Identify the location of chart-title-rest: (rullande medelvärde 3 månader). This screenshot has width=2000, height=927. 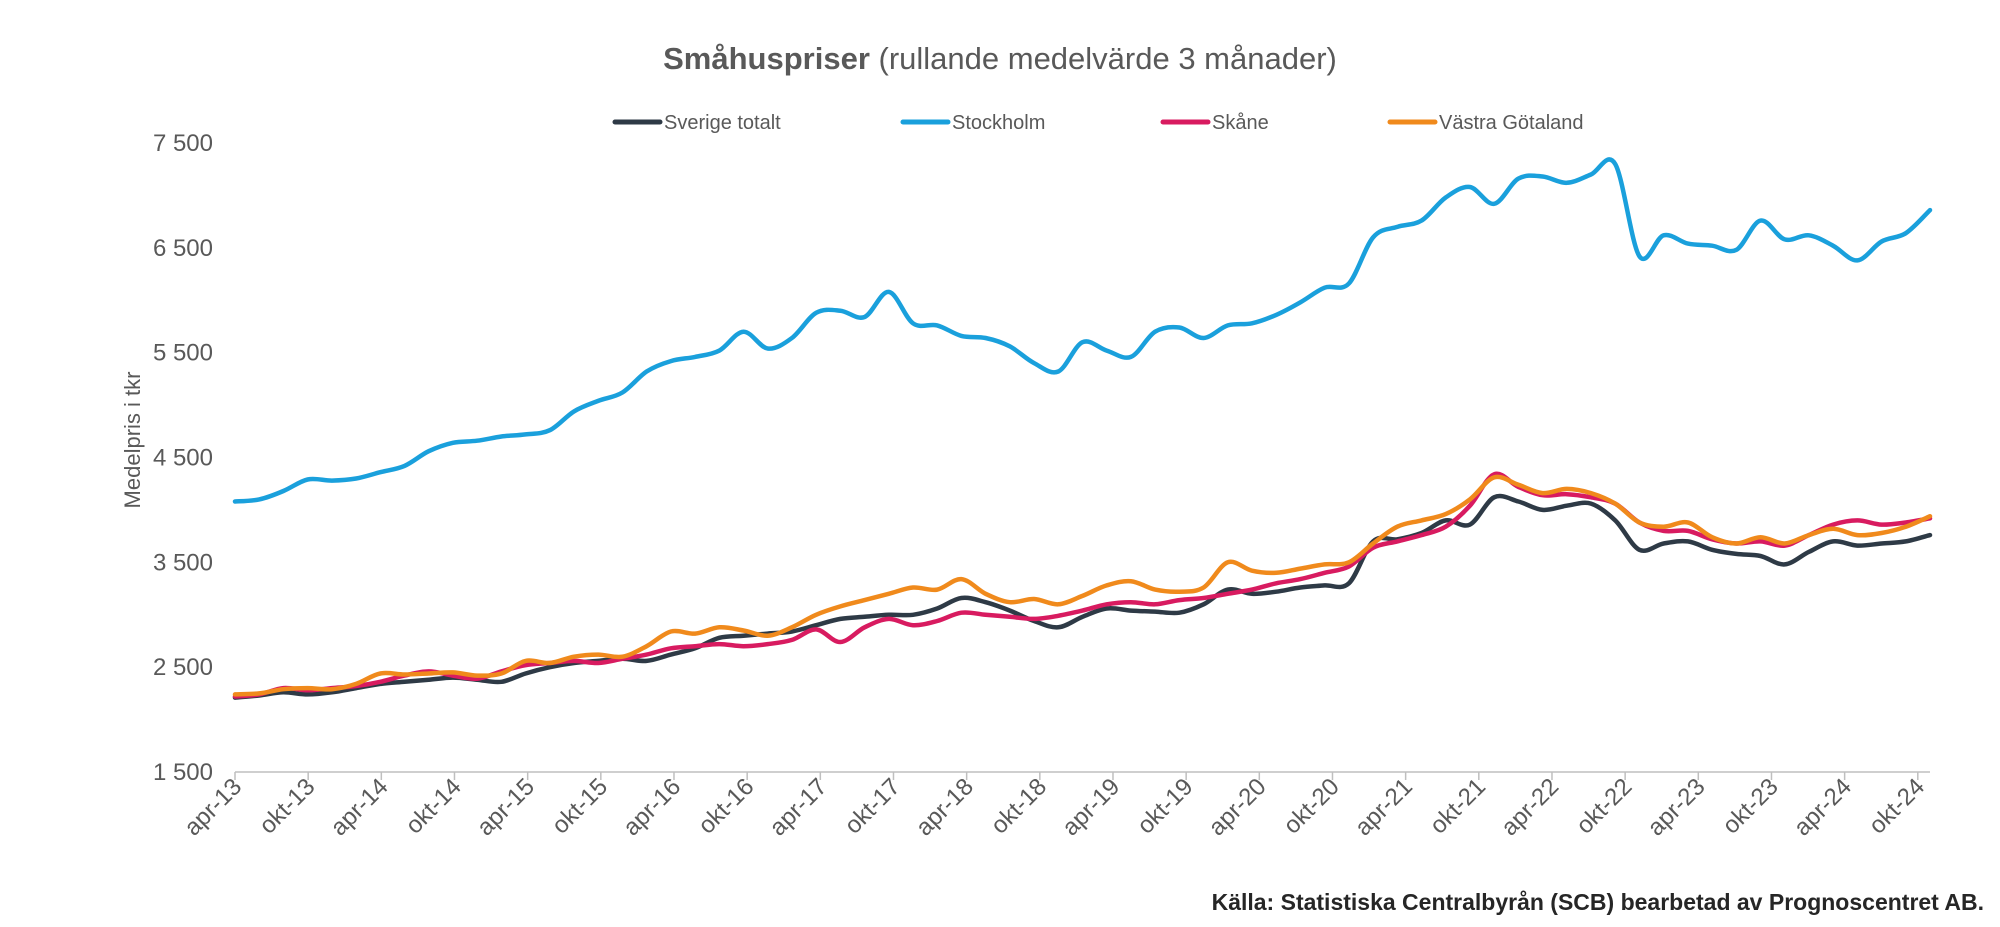
(1103, 58).